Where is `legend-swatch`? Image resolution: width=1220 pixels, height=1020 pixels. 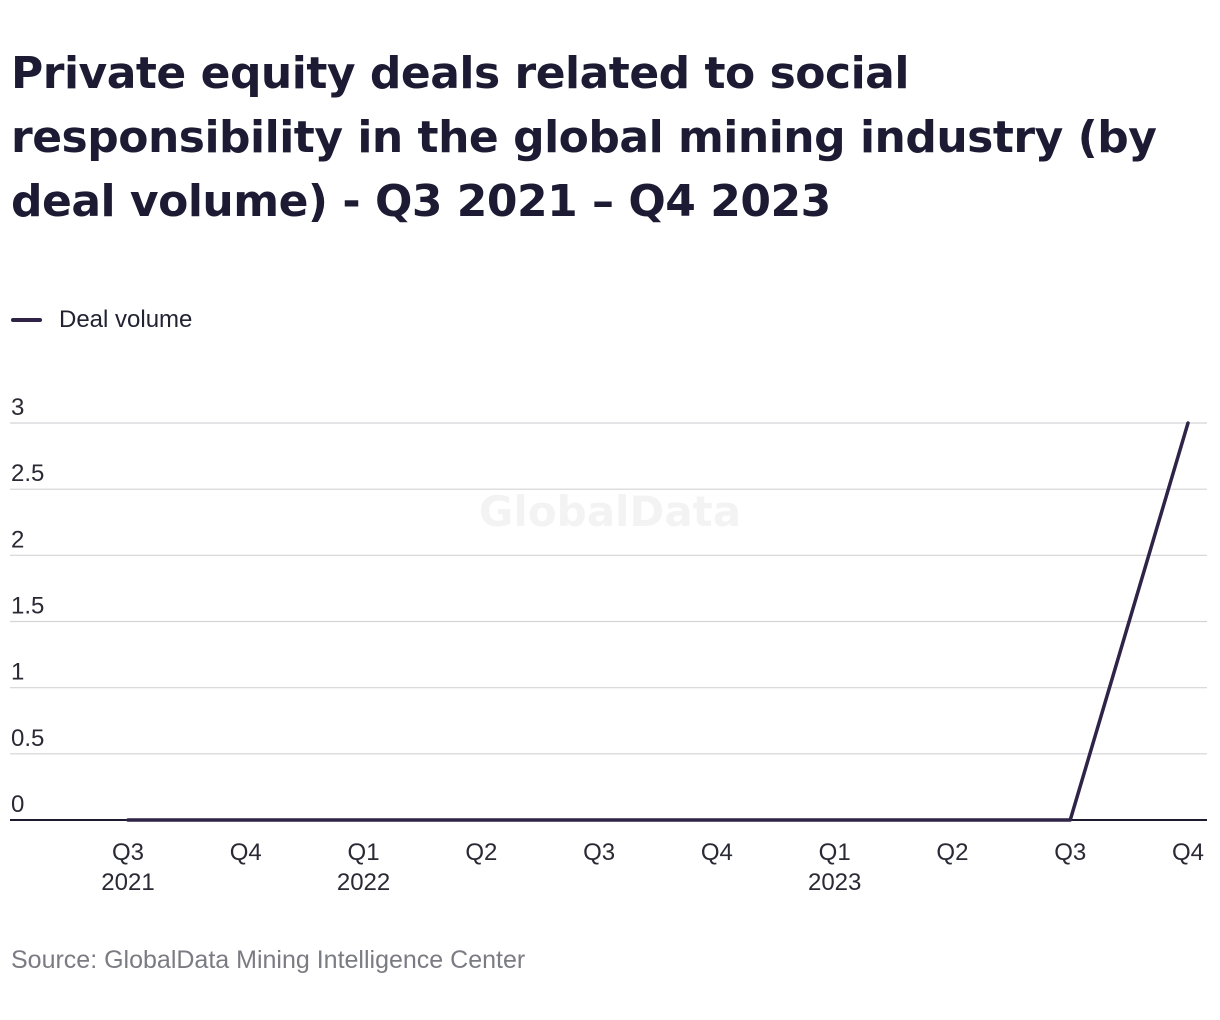
legend-swatch is located at coordinates (26, 320).